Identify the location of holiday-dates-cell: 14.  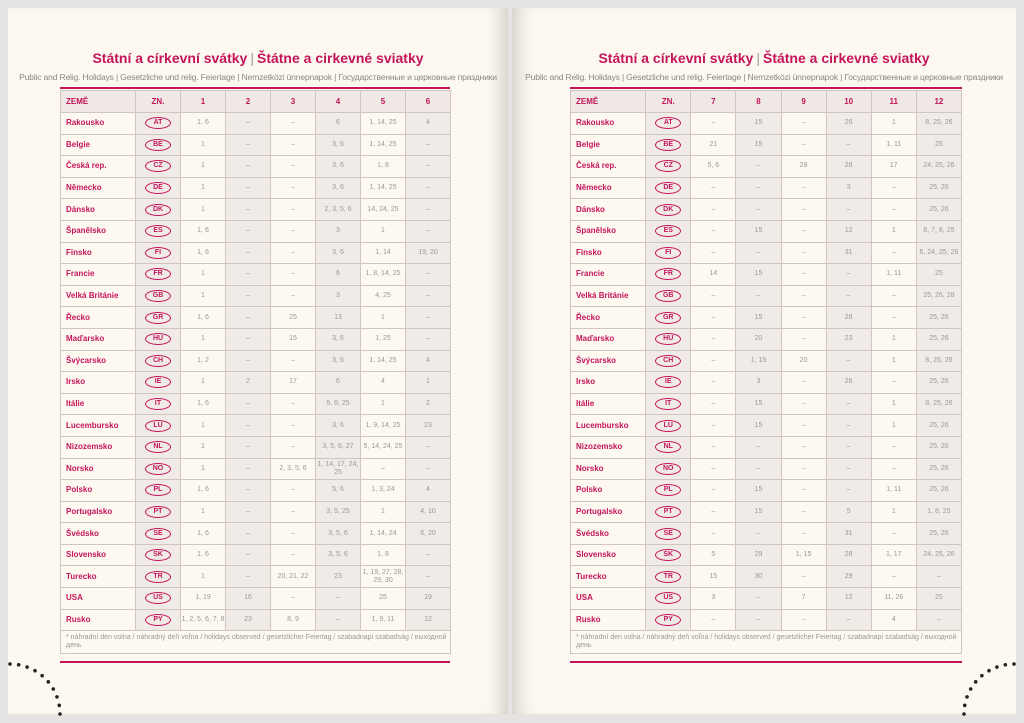
(713, 274).